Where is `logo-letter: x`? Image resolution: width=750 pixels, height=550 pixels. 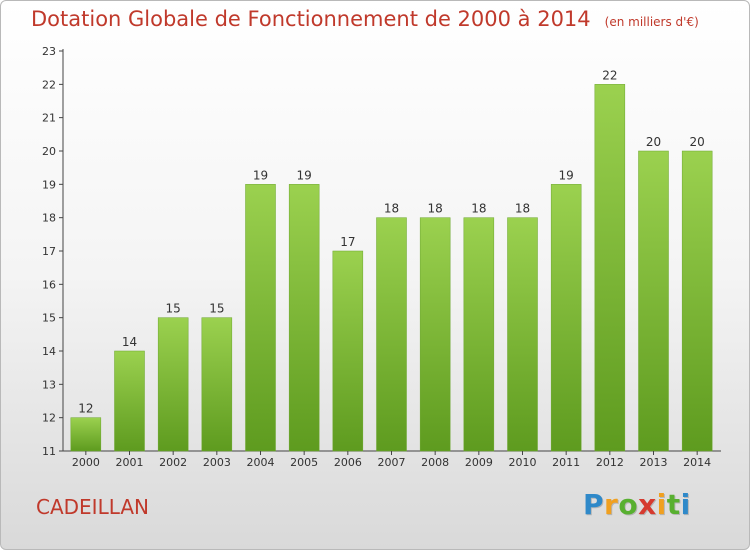
logo-letter: x is located at coordinates (647, 504).